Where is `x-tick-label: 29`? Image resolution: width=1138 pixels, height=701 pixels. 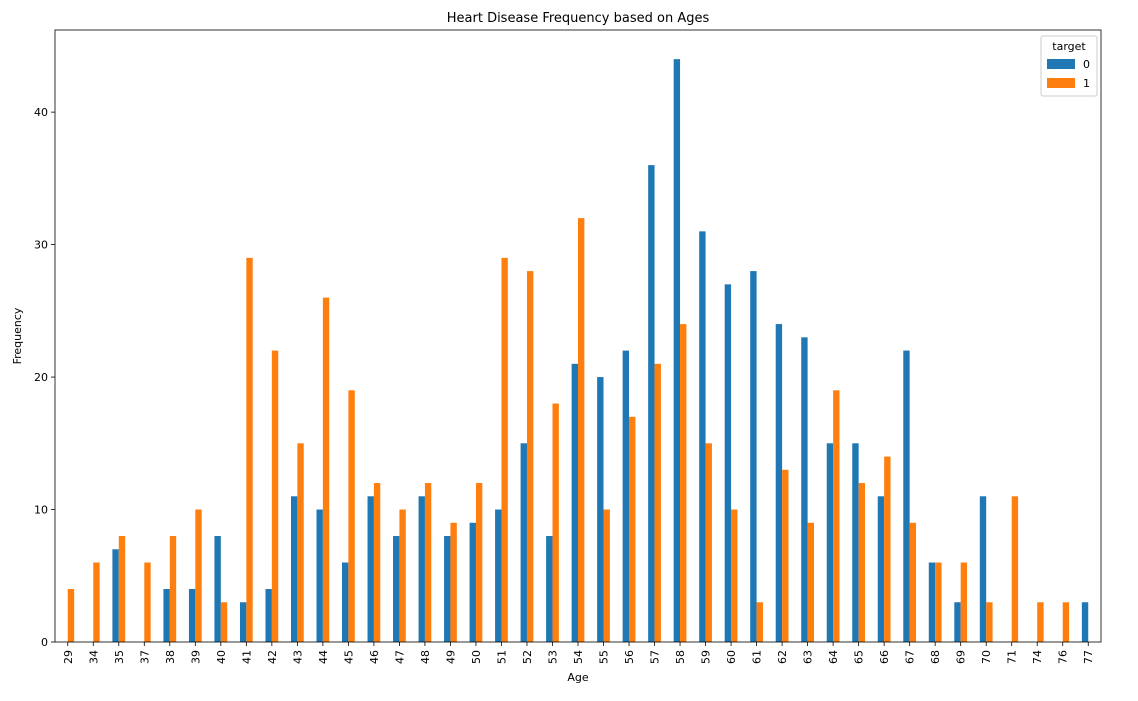 x-tick-label: 29 is located at coordinates (68, 657).